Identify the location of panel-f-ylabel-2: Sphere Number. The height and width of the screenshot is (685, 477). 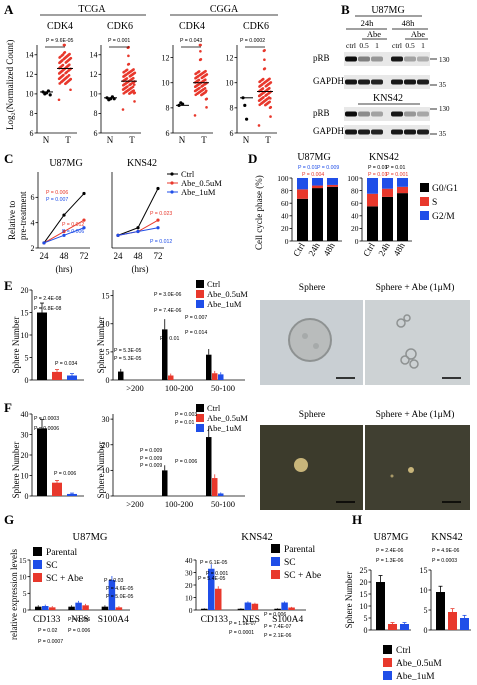
(101, 470).